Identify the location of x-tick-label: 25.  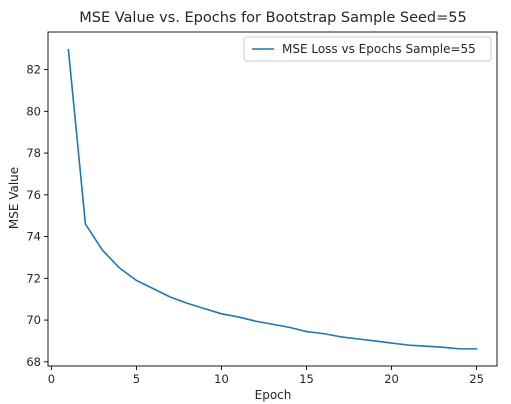
(476, 379).